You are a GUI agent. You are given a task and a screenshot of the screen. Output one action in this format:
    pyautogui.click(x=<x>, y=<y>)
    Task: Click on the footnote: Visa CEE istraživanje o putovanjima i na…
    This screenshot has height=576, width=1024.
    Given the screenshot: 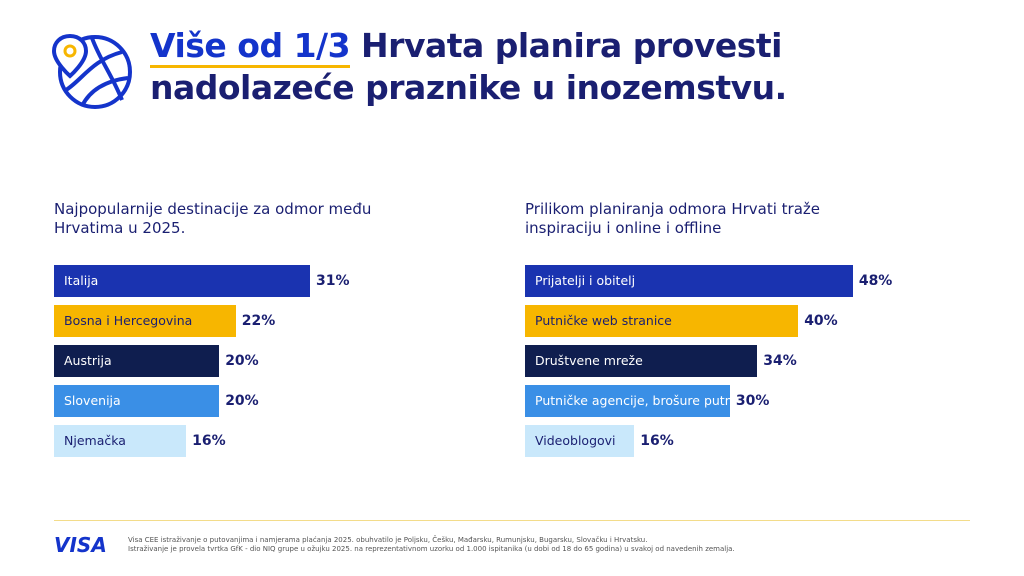 What is the action you would take?
    pyautogui.click(x=388, y=540)
    